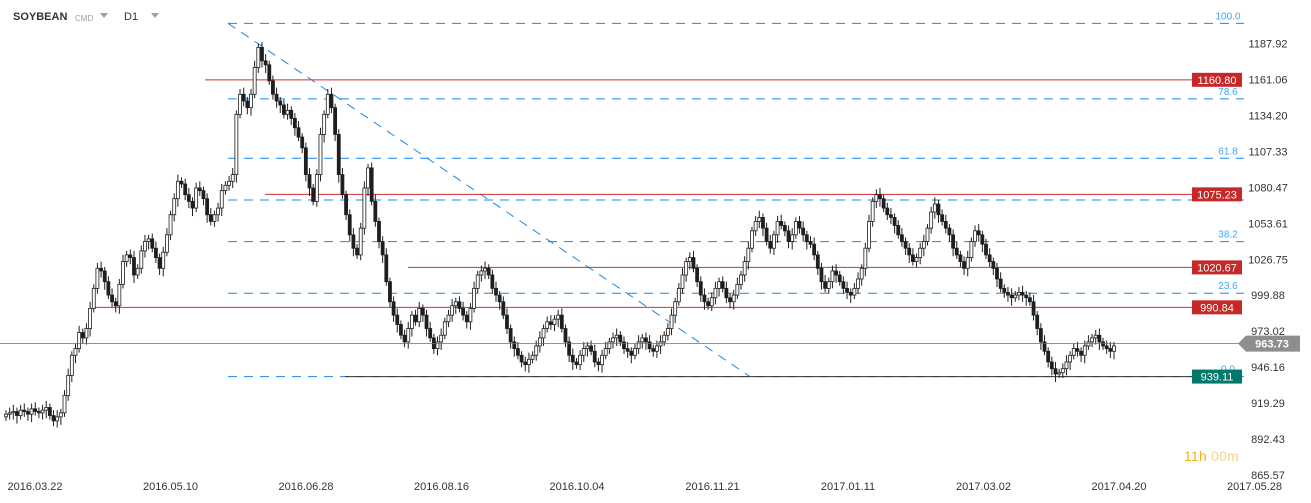  Describe the element at coordinates (170, 487) in the screenshot. I see `x-tick-label: 2016.05.10` at that location.